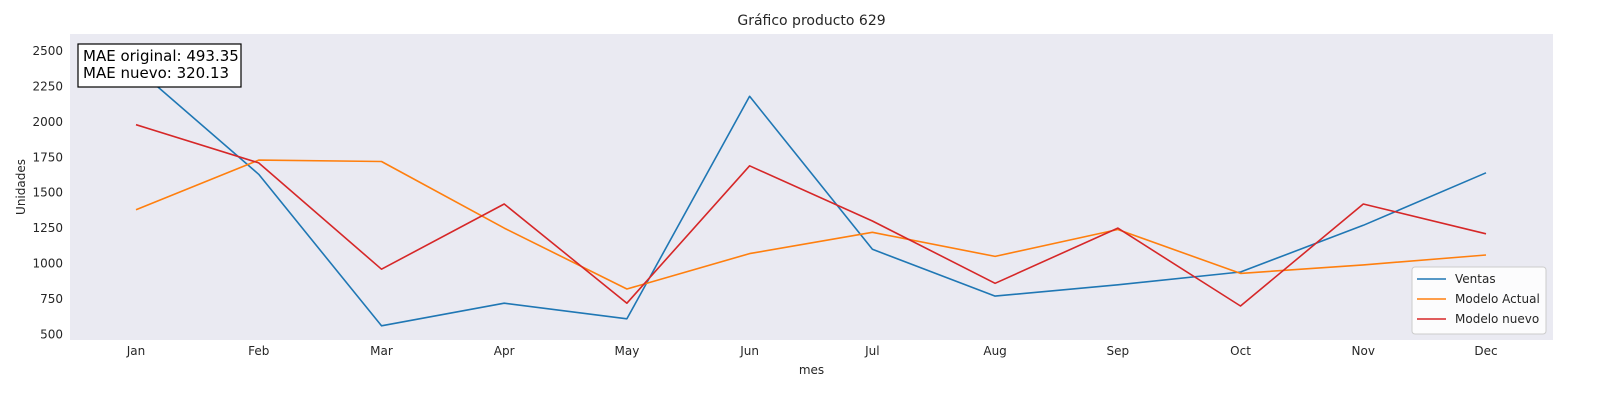  I want to click on x-tick-label: Dec, so click(1485, 351).